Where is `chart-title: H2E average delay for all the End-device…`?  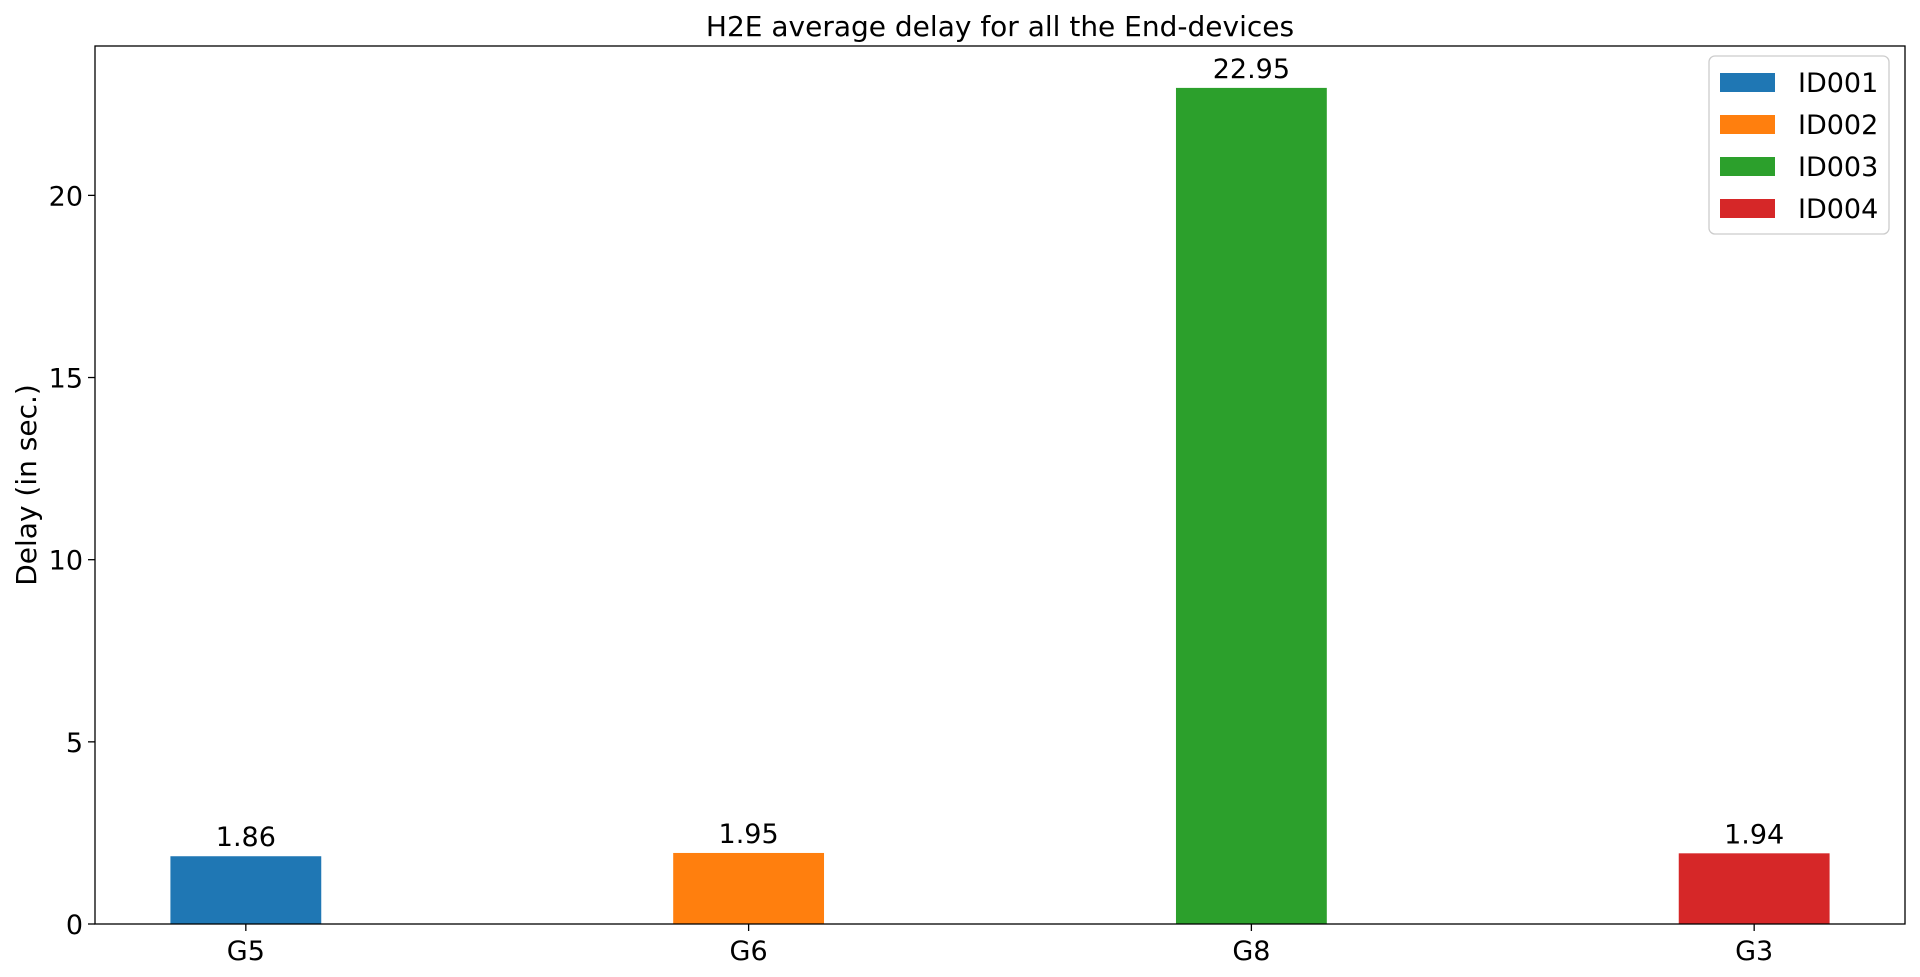 chart-title: H2E average delay for all the End-device… is located at coordinates (1000, 26).